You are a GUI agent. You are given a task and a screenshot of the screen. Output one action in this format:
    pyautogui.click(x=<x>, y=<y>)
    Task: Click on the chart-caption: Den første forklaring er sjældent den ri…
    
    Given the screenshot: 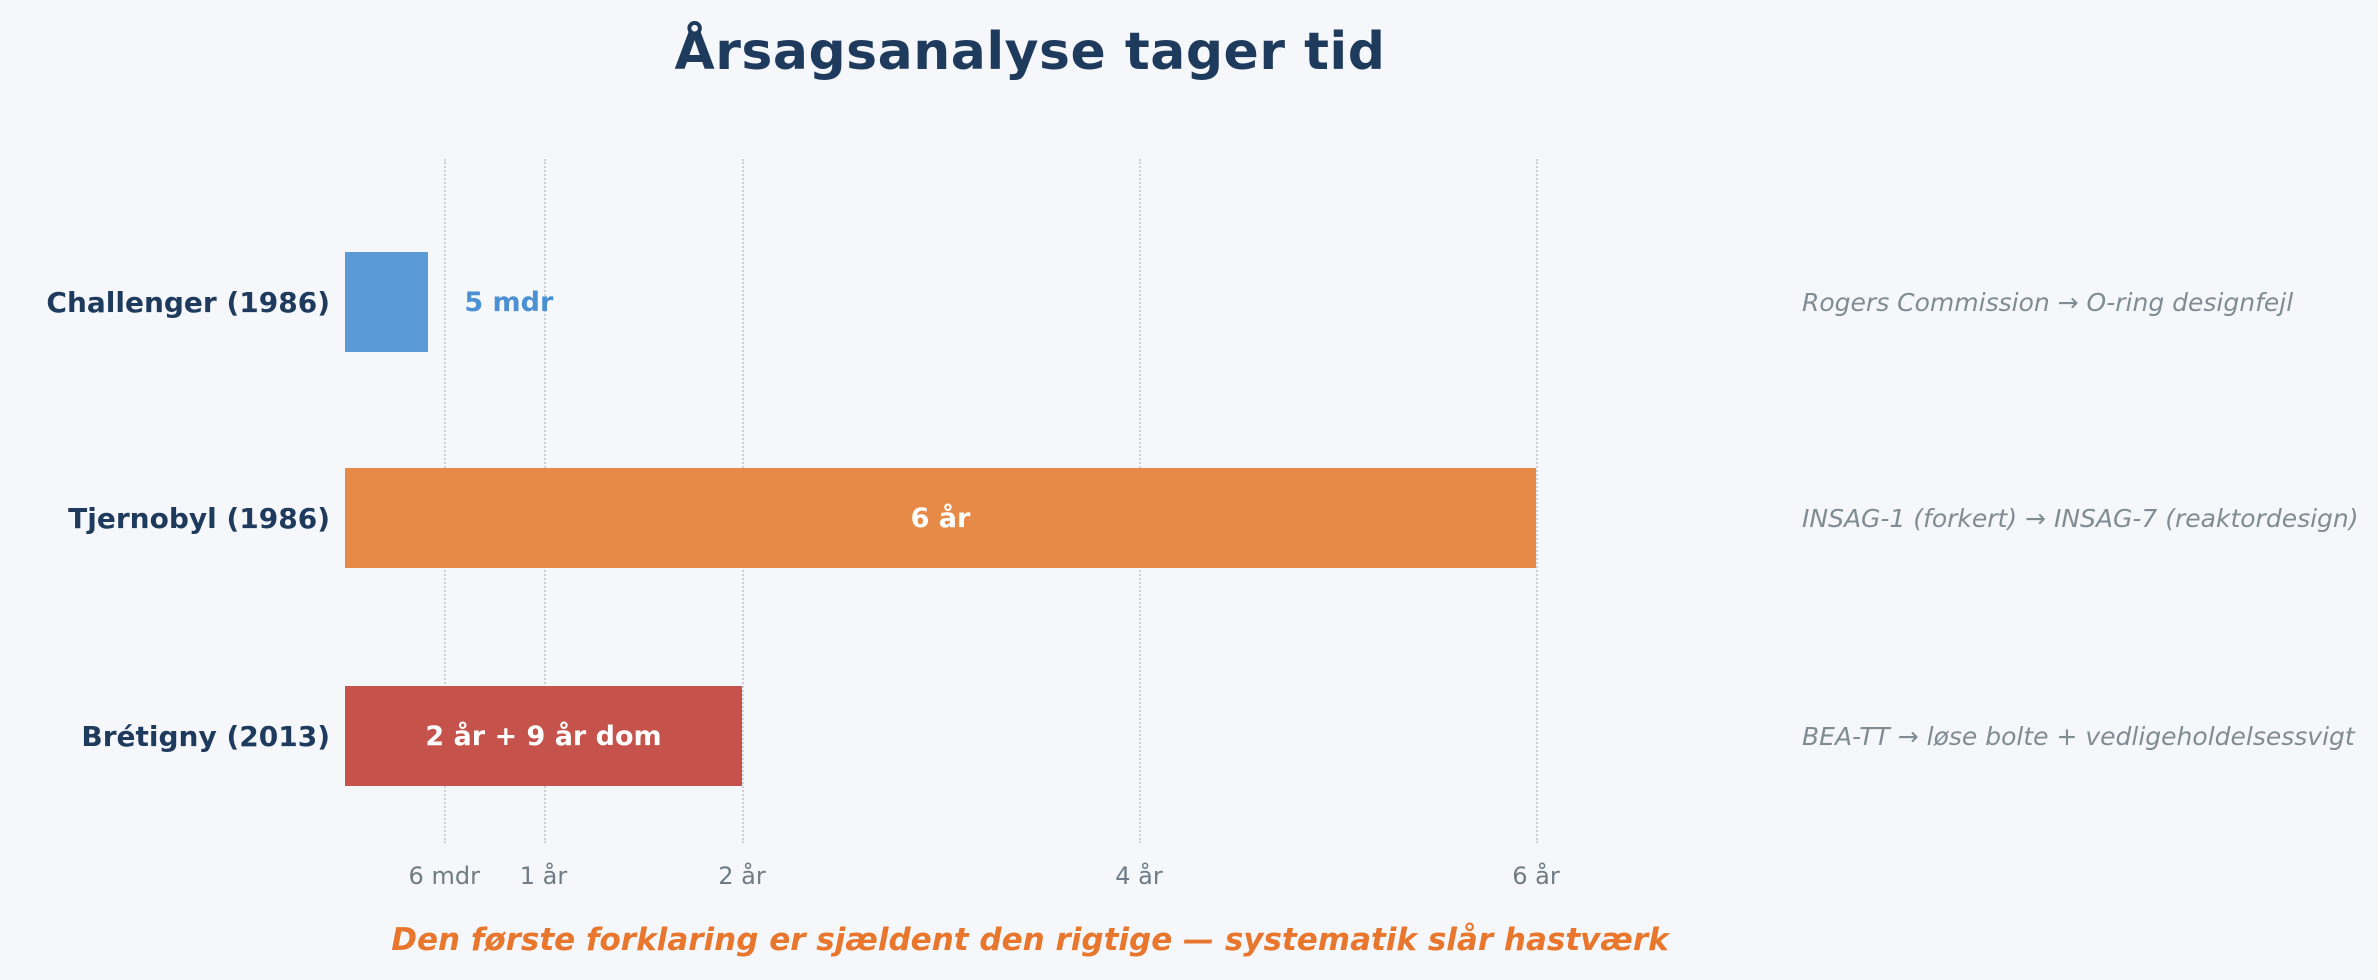 What is the action you would take?
    pyautogui.click(x=1030, y=940)
    